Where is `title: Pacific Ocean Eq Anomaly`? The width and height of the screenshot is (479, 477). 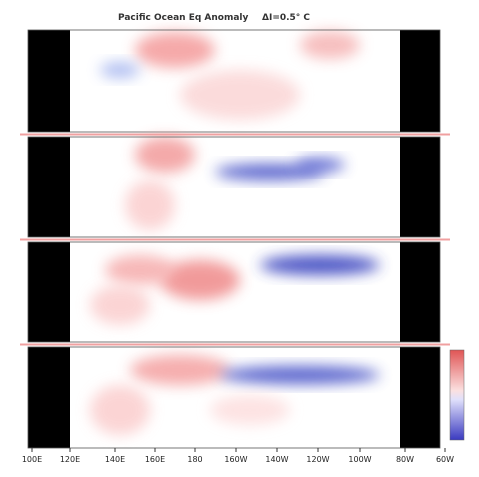 title: Pacific Ocean Eq Anomaly is located at coordinates (183, 18).